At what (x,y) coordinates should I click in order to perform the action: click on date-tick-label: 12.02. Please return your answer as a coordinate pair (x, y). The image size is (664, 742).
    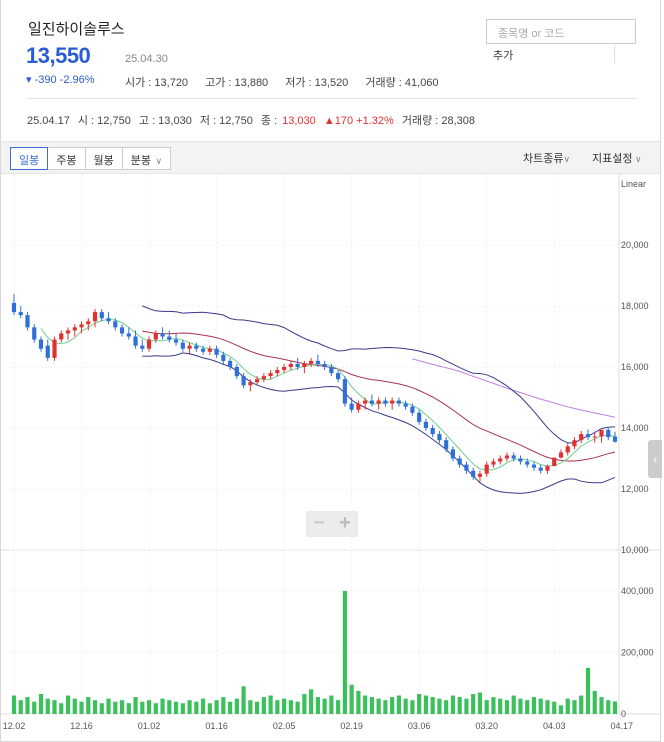
    Looking at the image, I should click on (14, 726).